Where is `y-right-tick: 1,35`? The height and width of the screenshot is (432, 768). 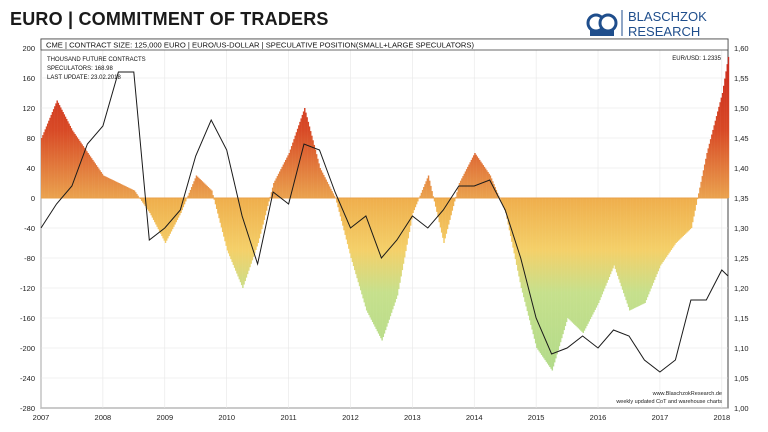 y-right-tick: 1,35 is located at coordinates (741, 198).